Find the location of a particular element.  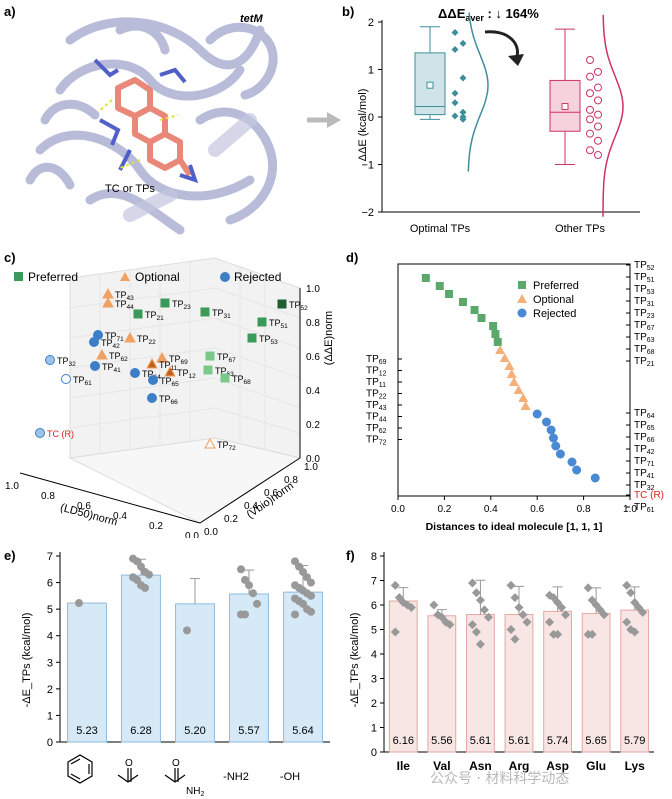

ligand-label: TC or TPs is located at coordinates (130, 189).